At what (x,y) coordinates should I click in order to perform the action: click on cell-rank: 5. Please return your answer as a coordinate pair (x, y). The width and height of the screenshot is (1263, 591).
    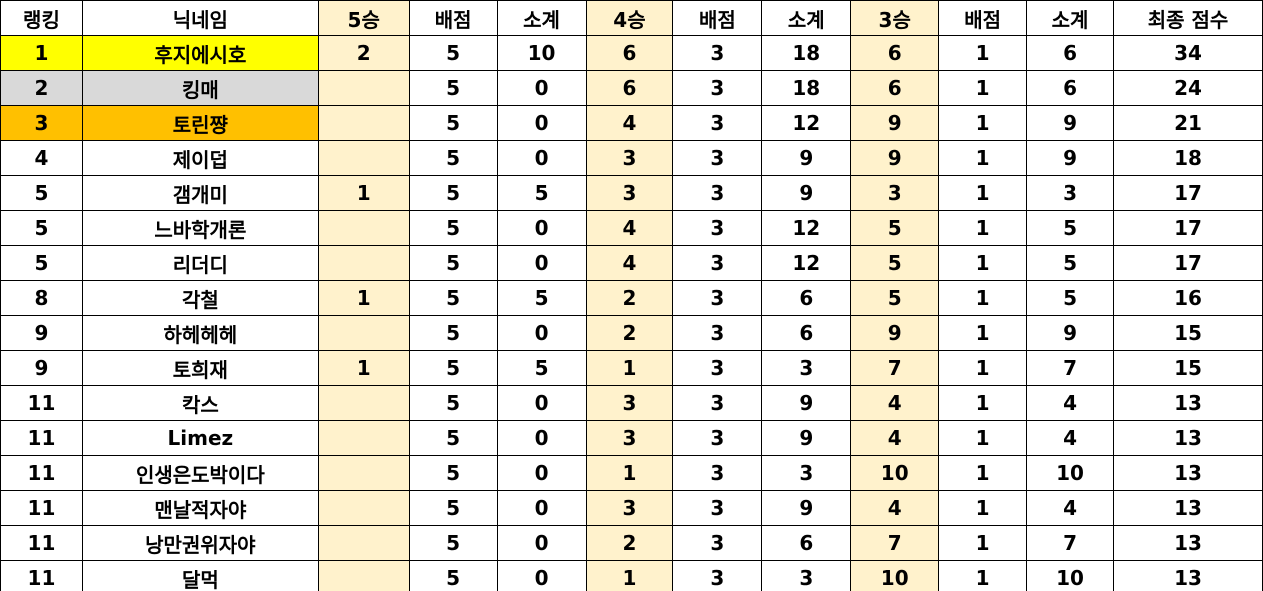
    Looking at the image, I should click on (41, 263).